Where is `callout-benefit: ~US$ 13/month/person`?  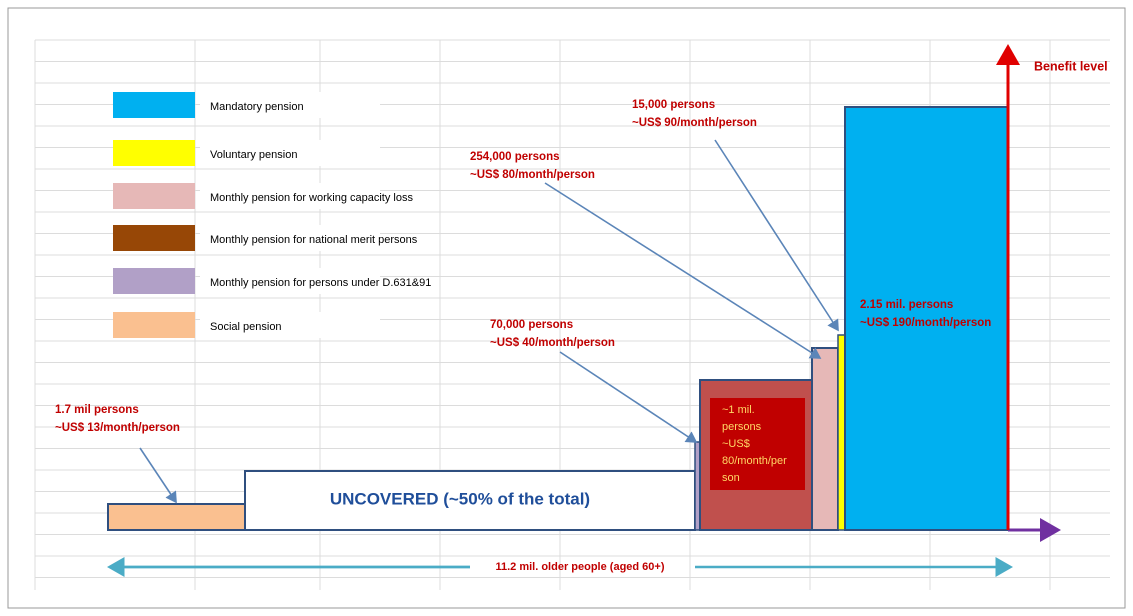
callout-benefit: ~US$ 13/month/person is located at coordinates (117, 428).